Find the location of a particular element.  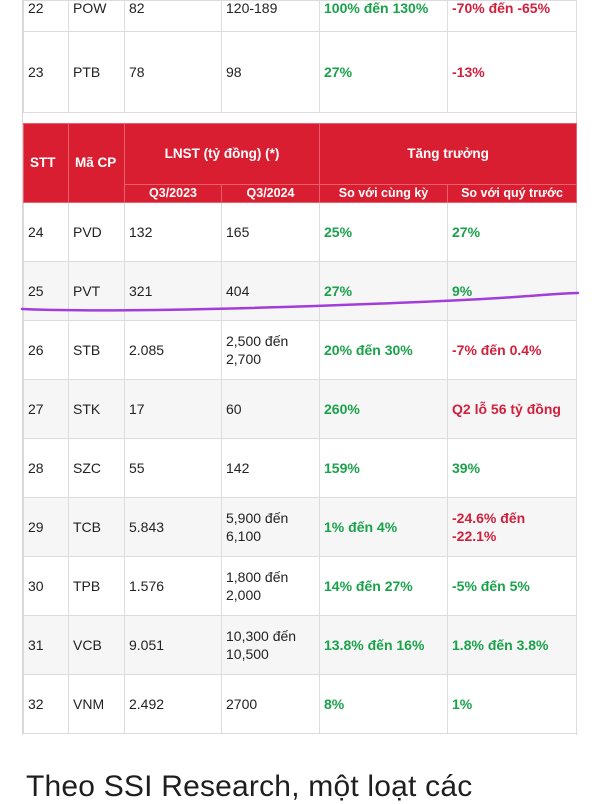

cell-qoq: -70% đến -65% is located at coordinates (512, 16).